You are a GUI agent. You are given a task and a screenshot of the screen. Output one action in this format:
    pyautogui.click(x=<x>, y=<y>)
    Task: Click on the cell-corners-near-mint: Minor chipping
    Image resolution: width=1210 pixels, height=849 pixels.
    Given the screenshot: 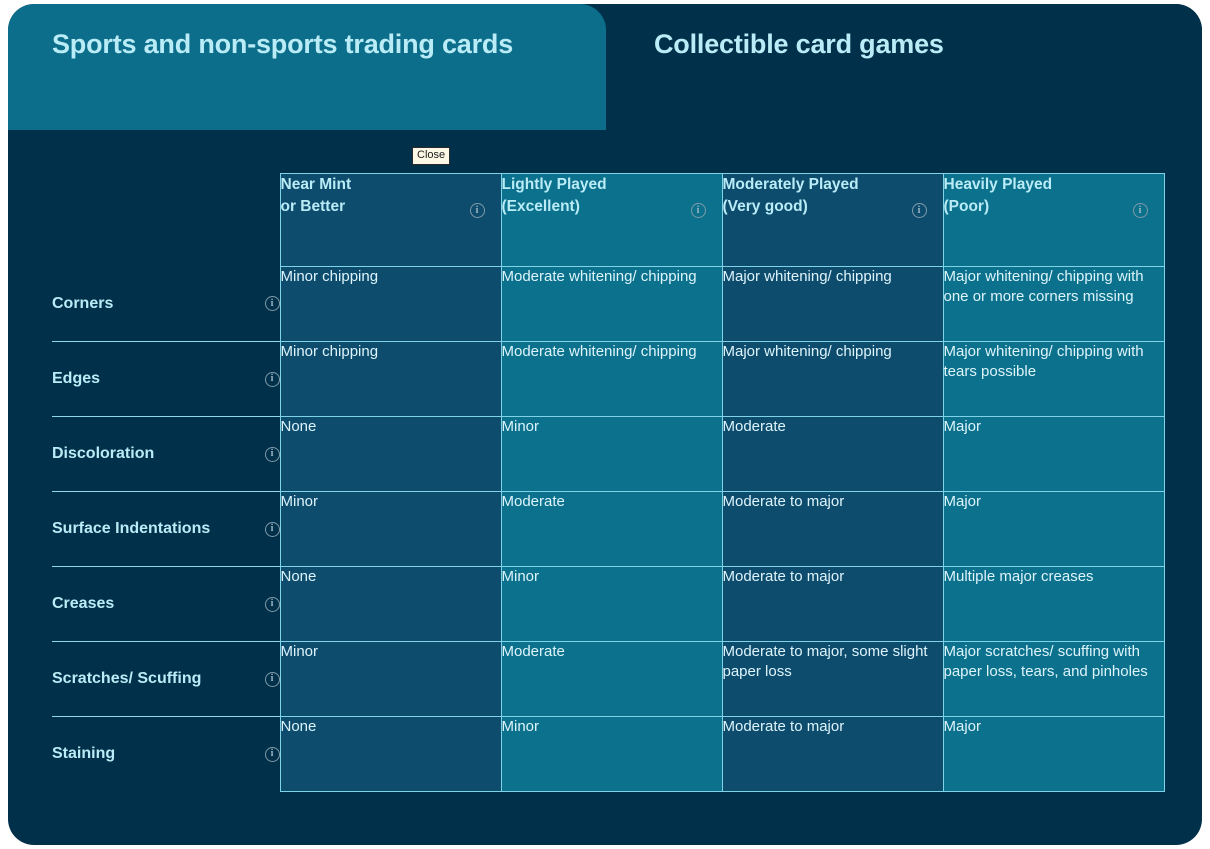 What is the action you would take?
    pyautogui.click(x=390, y=304)
    